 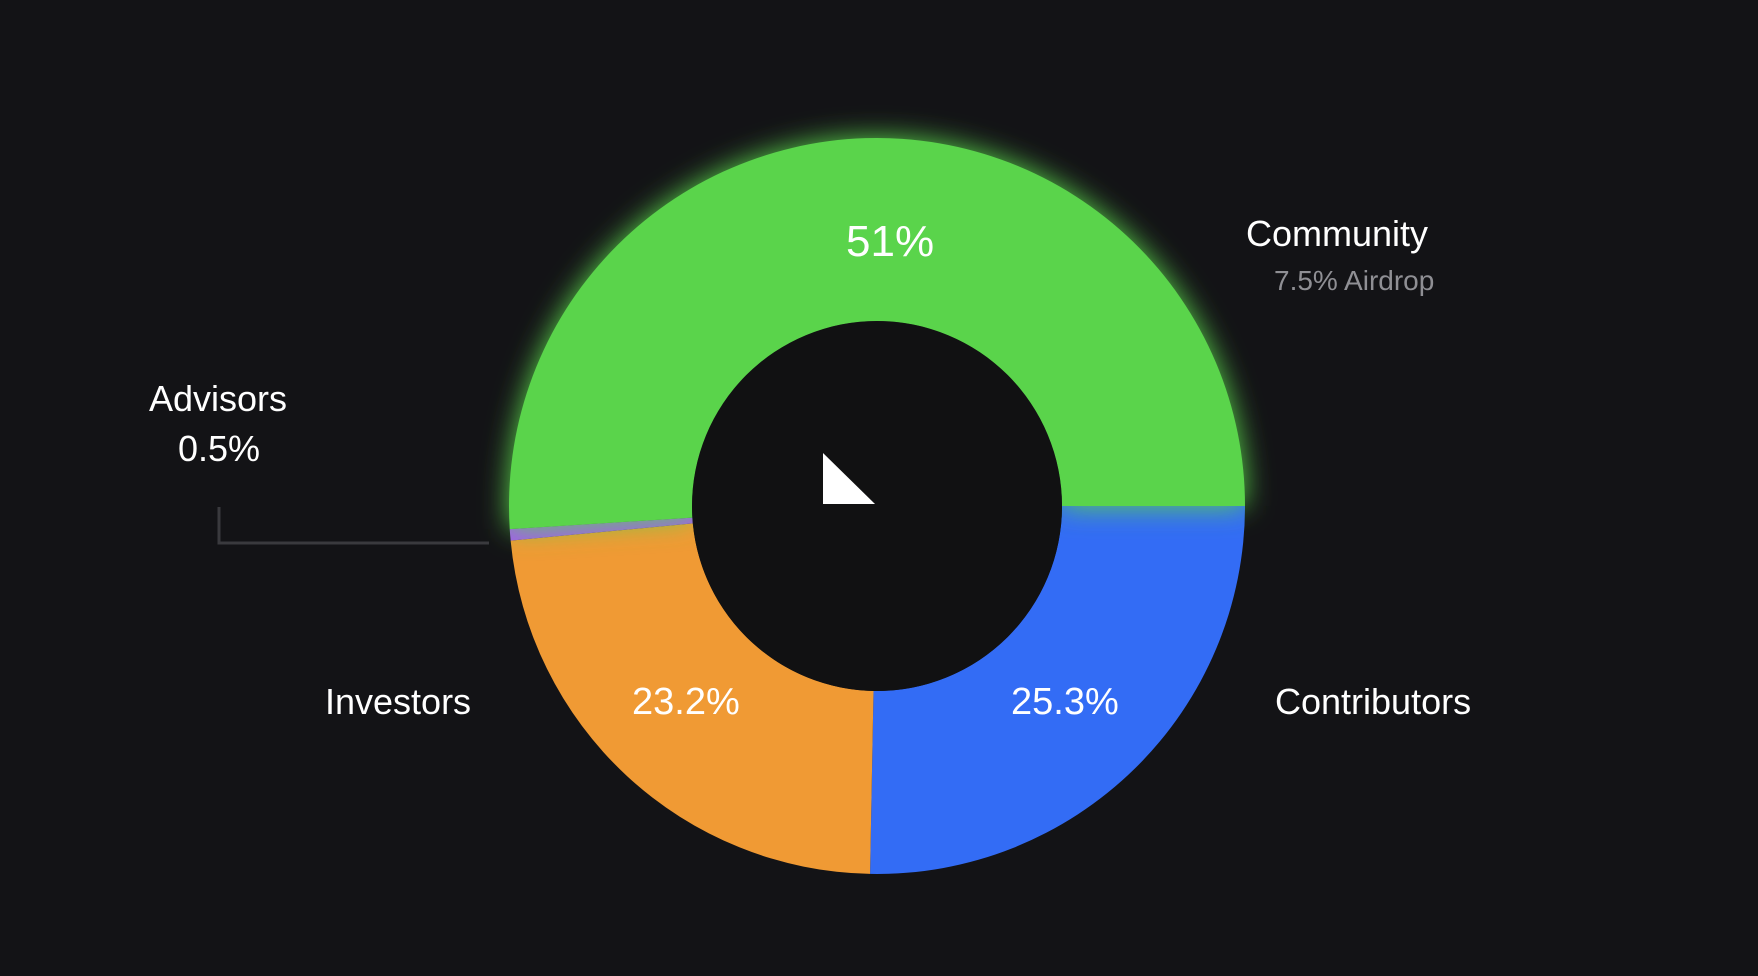 What do you see at coordinates (398, 701) in the screenshot?
I see `investors-label: Investors` at bounding box center [398, 701].